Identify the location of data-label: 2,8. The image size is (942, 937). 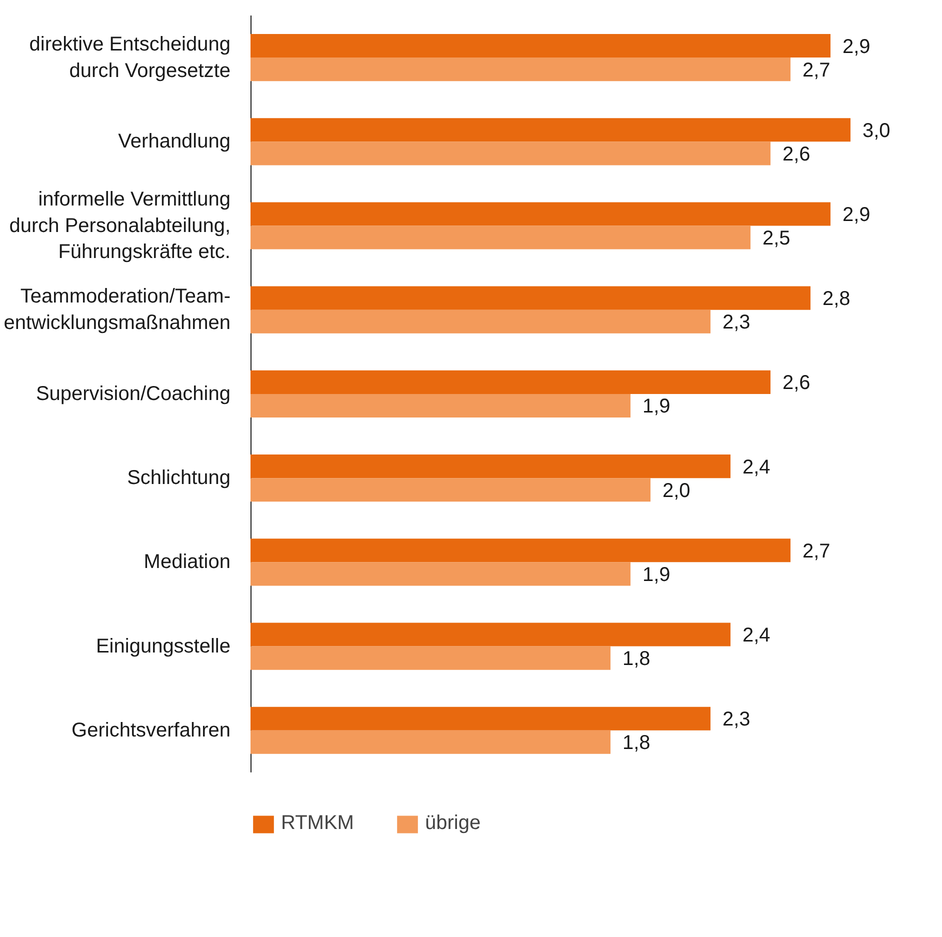
(836, 299).